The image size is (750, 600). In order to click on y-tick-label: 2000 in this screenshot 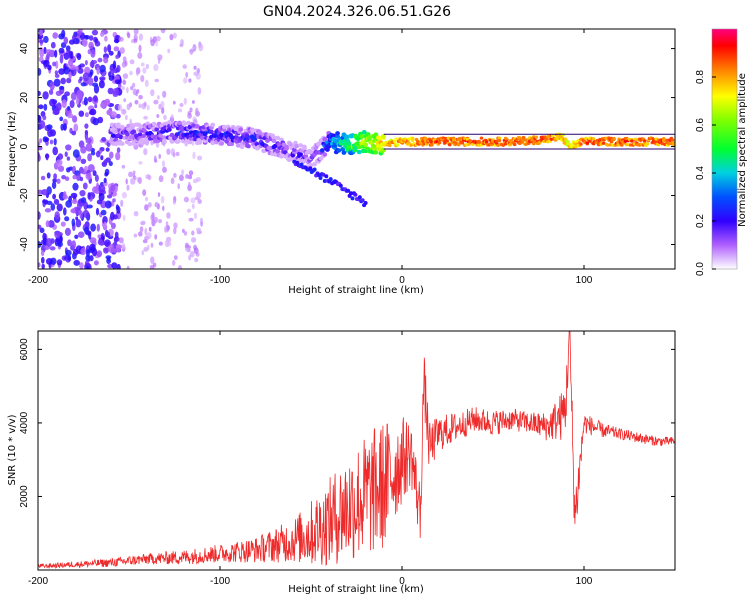, I will do `click(24, 496)`.